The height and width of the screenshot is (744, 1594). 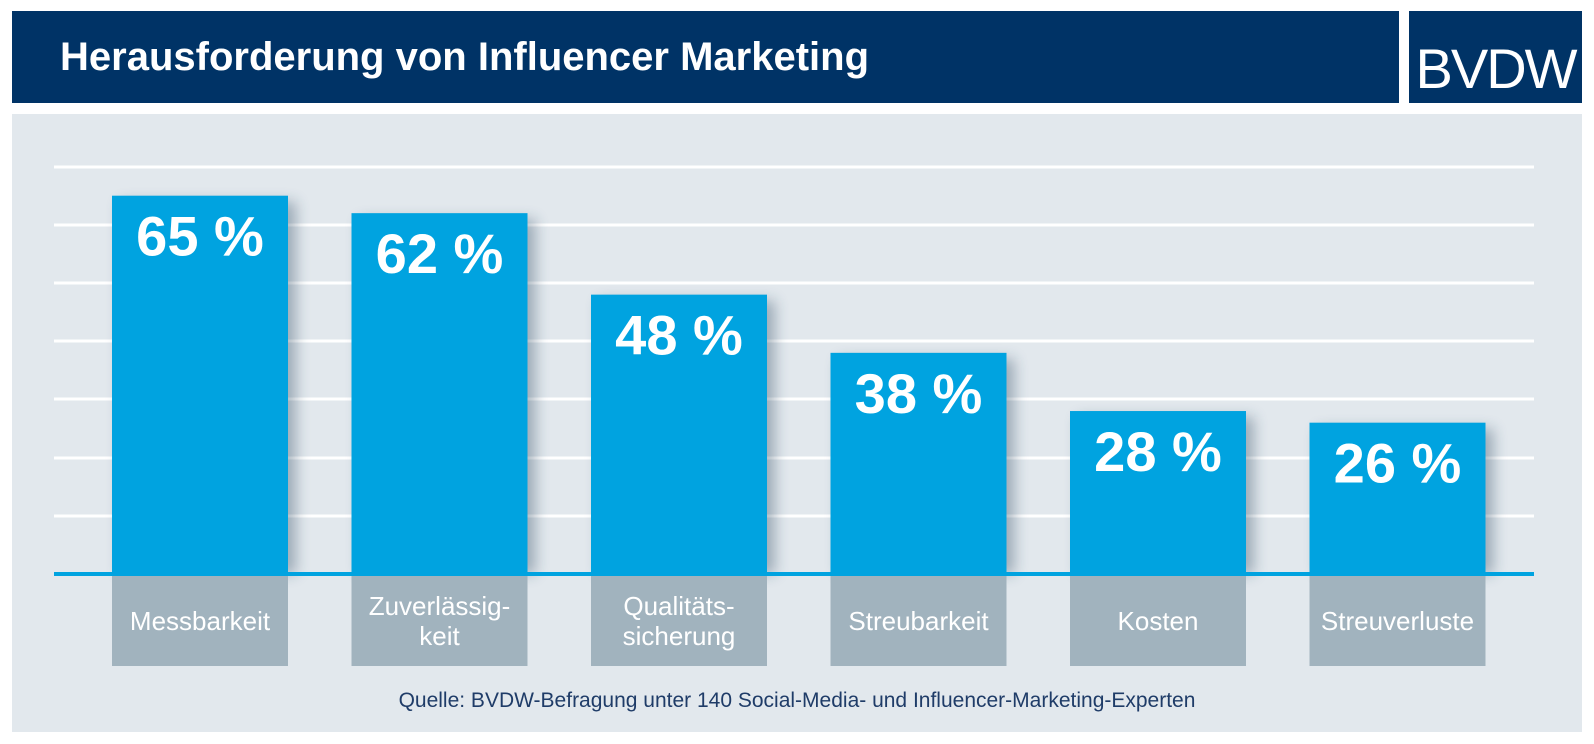 What do you see at coordinates (919, 393) in the screenshot?
I see `value-label: 38 %` at bounding box center [919, 393].